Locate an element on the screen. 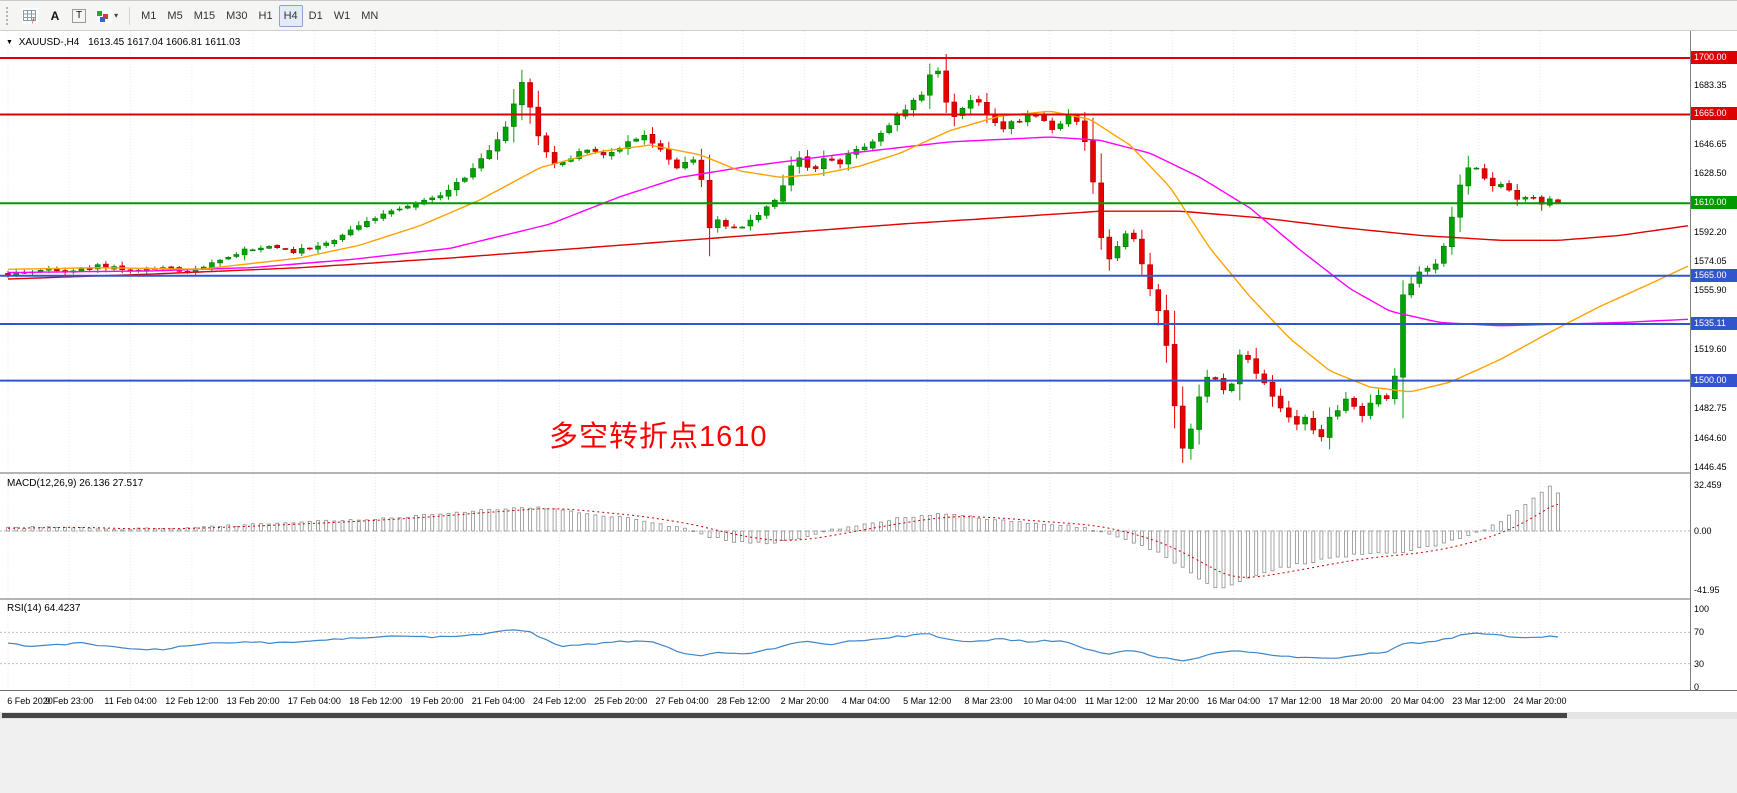  rsi-value: 64.4237 is located at coordinates (62, 608).